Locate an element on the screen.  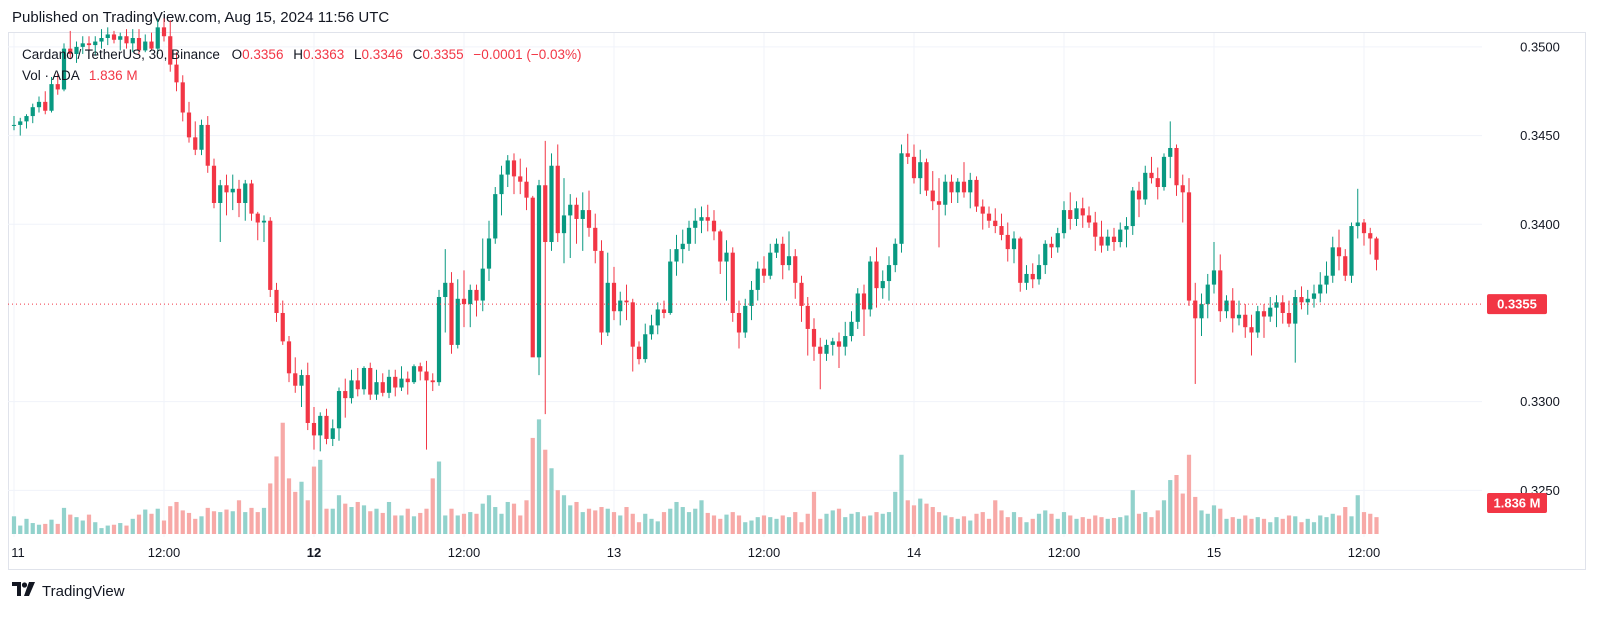
low-label: L is located at coordinates (358, 54).